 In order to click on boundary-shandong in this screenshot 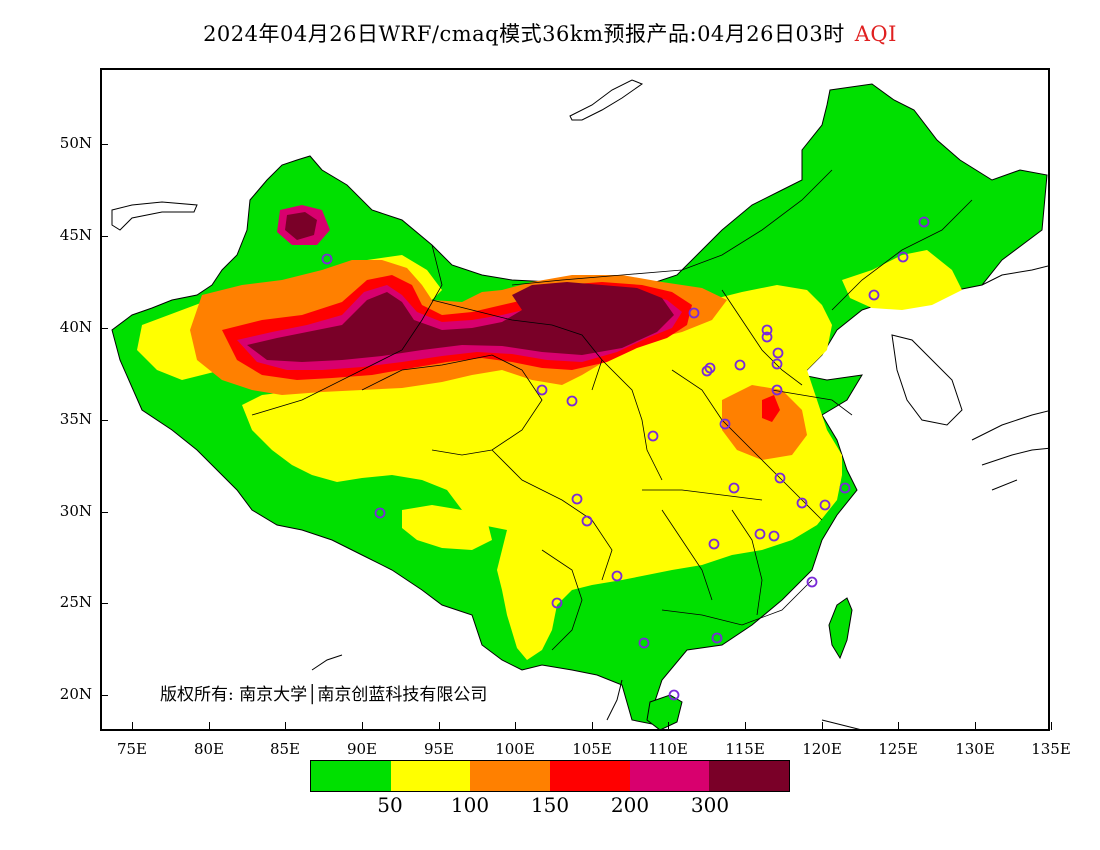, I will do `click(812, 402)`.